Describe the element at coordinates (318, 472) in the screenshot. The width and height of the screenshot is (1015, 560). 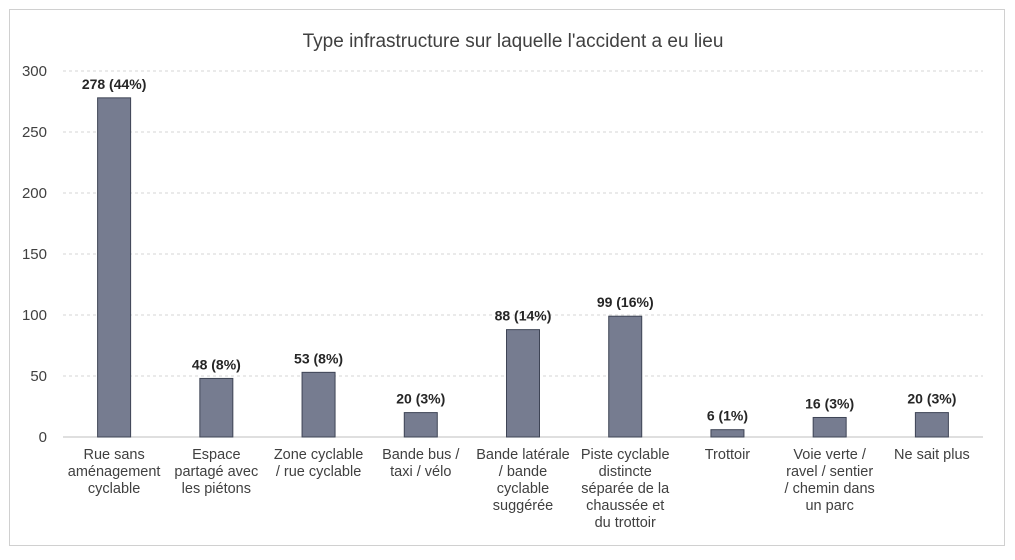
I see `x-tick-label-line: / rue cyclable` at that location.